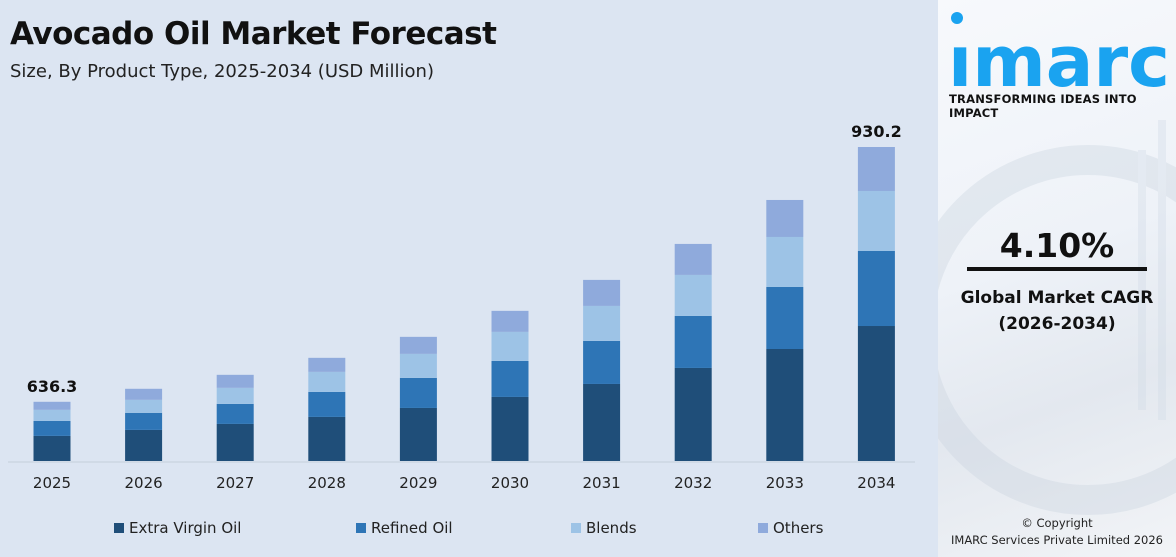 This screenshot has width=1176, height=557. What do you see at coordinates (144, 394) in the screenshot?
I see `bar-2026-others` at bounding box center [144, 394].